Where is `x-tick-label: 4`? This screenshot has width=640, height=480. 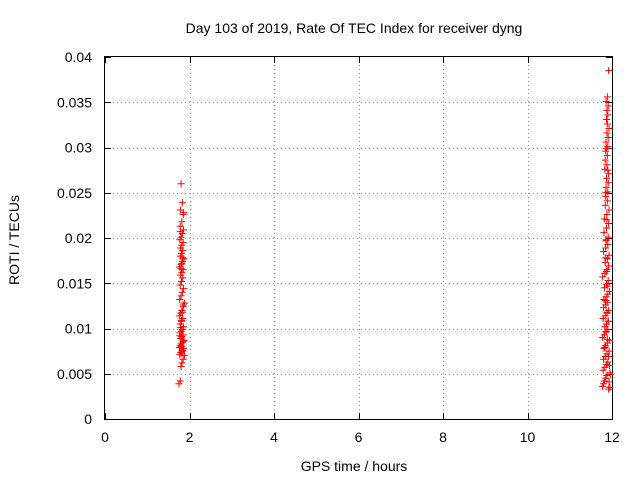 x-tick-label: 4 is located at coordinates (274, 437).